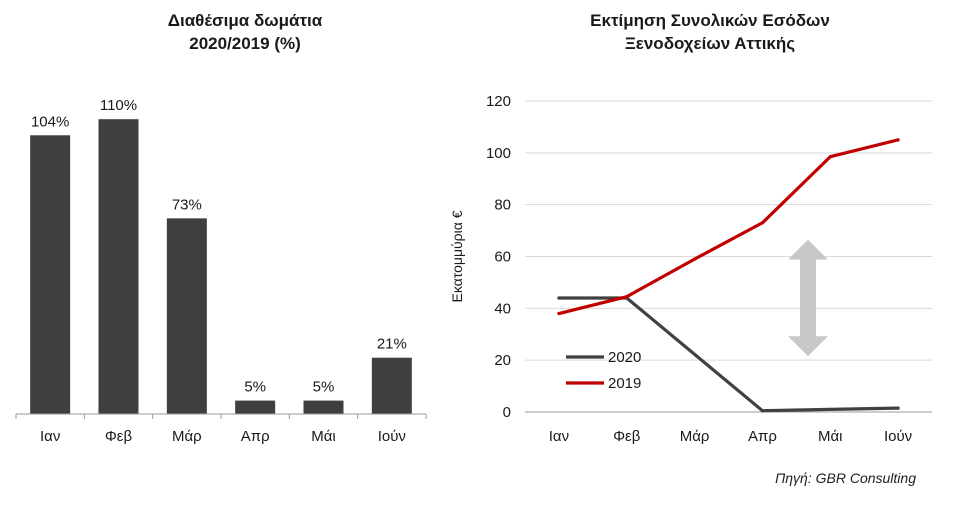 This screenshot has height=505, width=960. What do you see at coordinates (187, 204) in the screenshot?
I see `bar-value-label-2: 73%` at bounding box center [187, 204].